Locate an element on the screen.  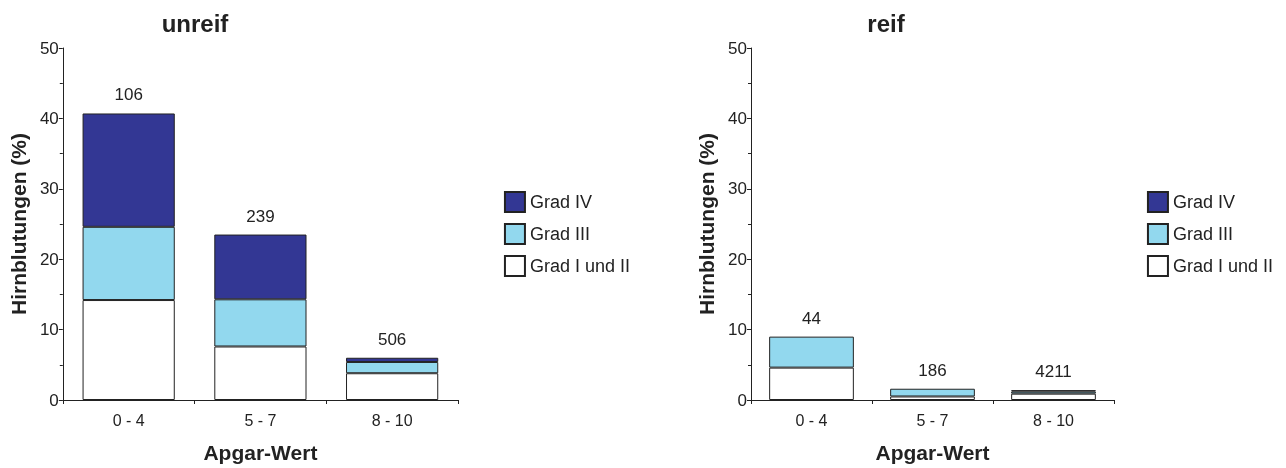
annotation: 239 is located at coordinates (260, 216).